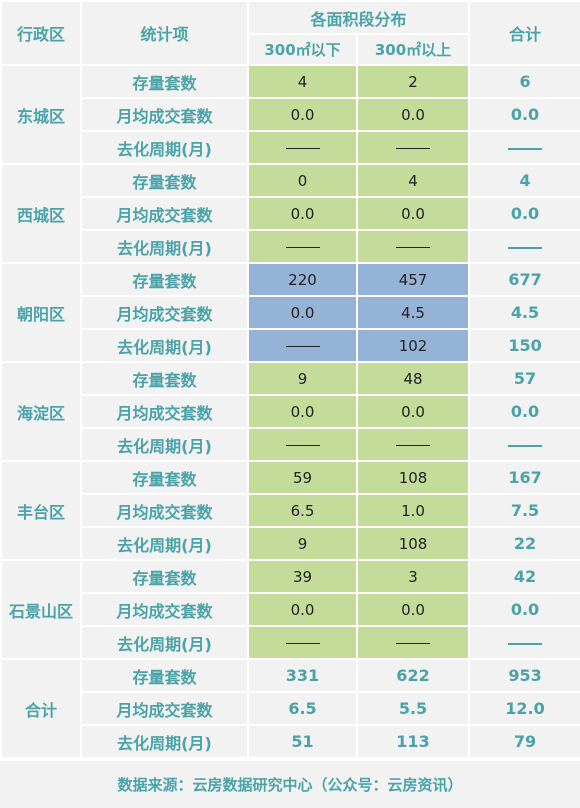  Describe the element at coordinates (524, 279) in the screenshot. I see `value-total: 677` at that location.